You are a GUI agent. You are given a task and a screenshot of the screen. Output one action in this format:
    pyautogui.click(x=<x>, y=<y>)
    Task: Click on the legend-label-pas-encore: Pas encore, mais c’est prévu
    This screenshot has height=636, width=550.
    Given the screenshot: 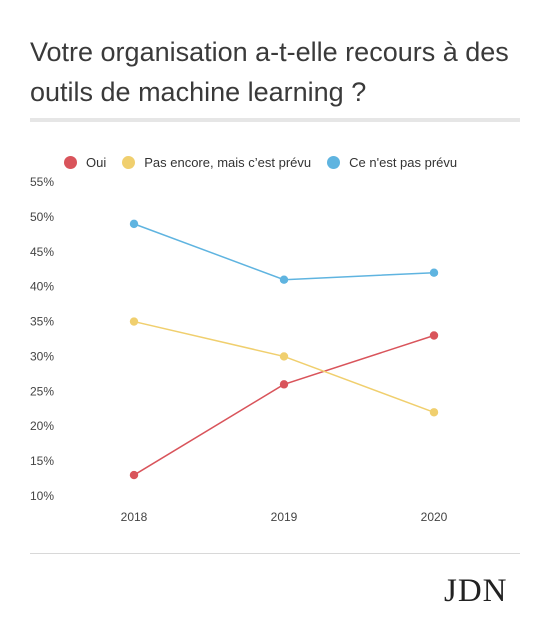 What is the action you would take?
    pyautogui.click(x=228, y=162)
    